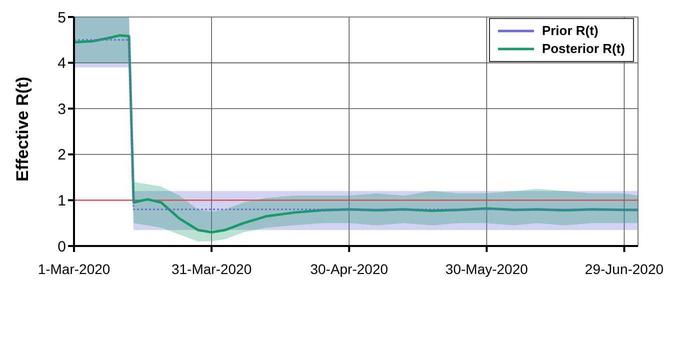 This screenshot has width=690, height=338. What do you see at coordinates (570, 31) in the screenshot?
I see `legend-label: Prior R(t)` at bounding box center [570, 31].